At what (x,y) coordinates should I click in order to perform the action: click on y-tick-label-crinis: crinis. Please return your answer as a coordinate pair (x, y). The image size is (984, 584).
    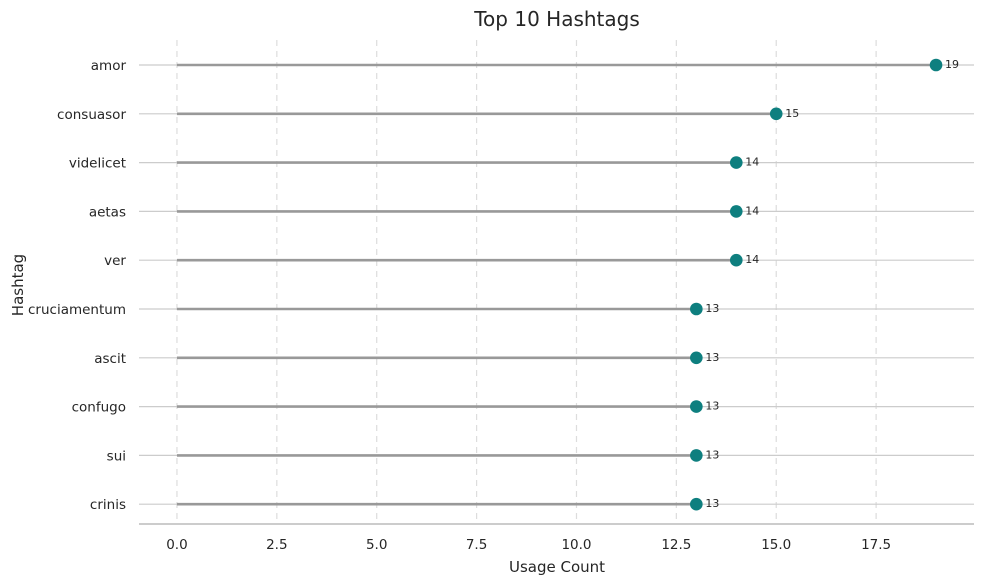
    Looking at the image, I should click on (108, 505).